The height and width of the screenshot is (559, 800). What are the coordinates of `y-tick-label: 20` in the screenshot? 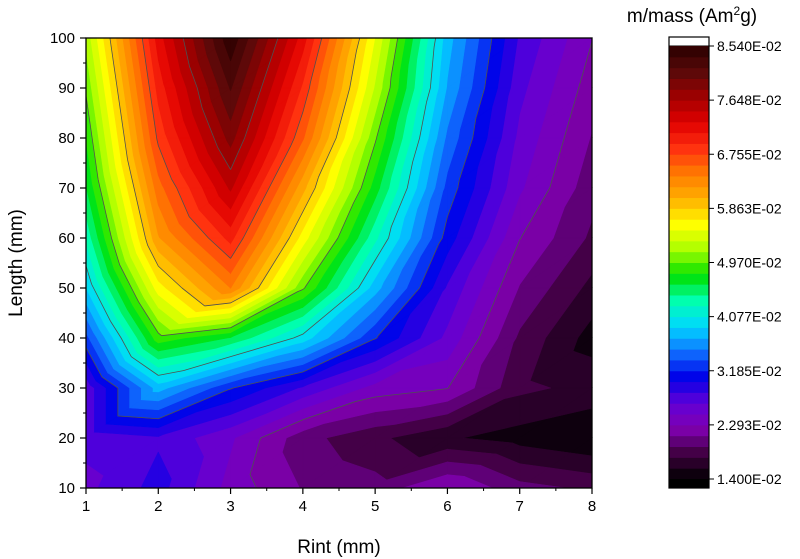 It's located at (66, 438).